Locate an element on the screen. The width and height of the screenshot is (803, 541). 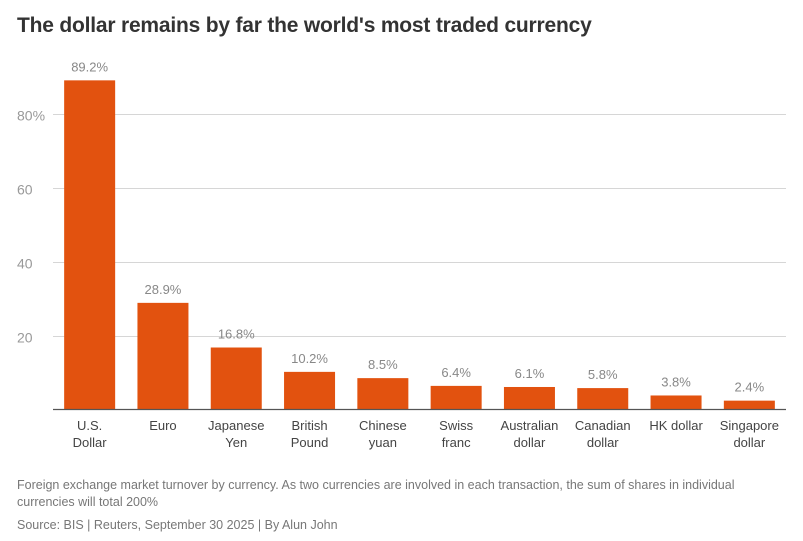
x-axis-label-line: Canadian is located at coordinates (603, 425).